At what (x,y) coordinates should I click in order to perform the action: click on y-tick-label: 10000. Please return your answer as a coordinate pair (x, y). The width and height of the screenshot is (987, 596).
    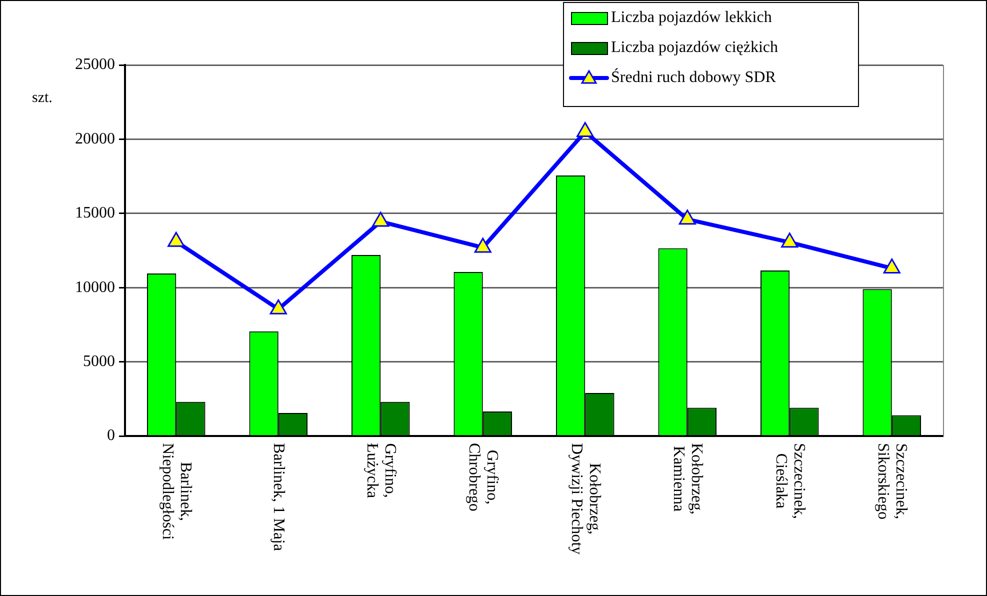
    Looking at the image, I should click on (95, 287).